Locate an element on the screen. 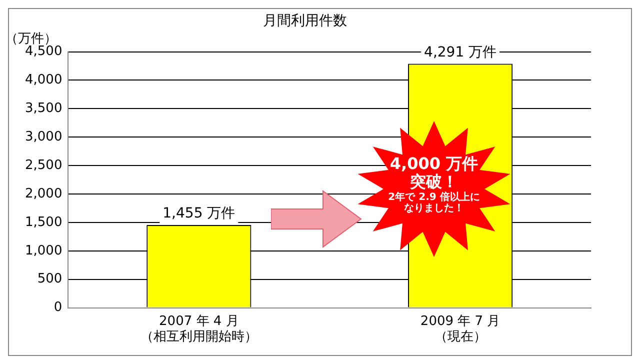  x-tick-label: 2007 年 4 月（相互利用開始時） is located at coordinates (199, 329).